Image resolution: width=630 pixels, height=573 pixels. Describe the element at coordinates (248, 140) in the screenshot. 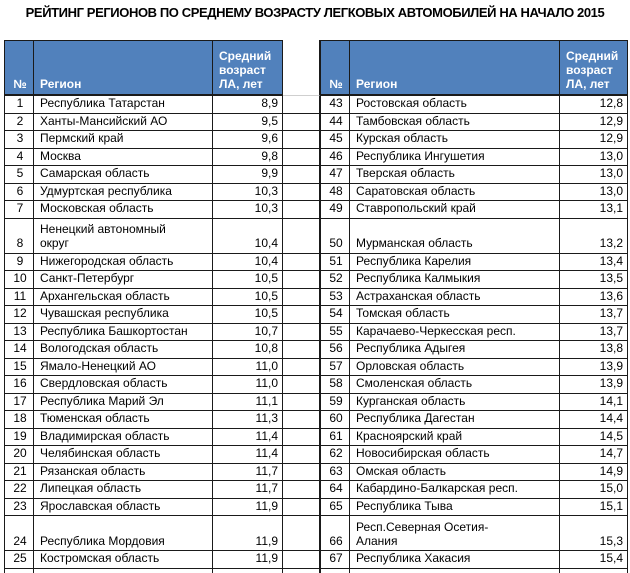

I see `value-cell: 9,6` at that location.